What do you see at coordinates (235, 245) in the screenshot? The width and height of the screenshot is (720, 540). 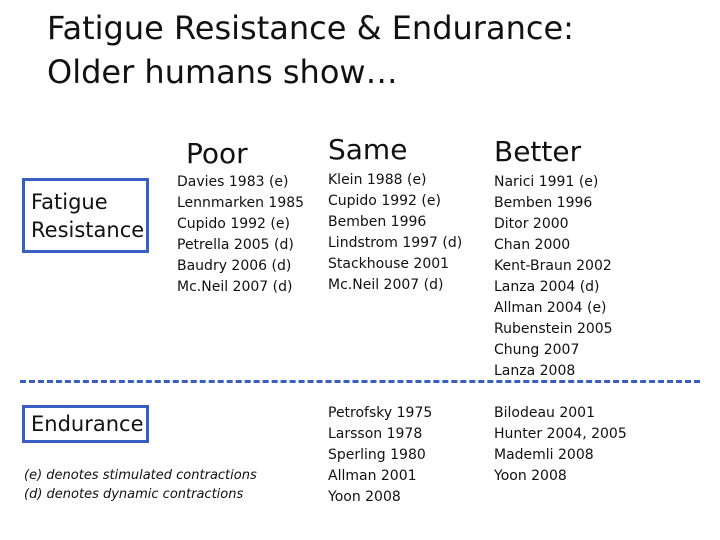 I see `reference-item: Petrella 2005 (d)` at bounding box center [235, 245].